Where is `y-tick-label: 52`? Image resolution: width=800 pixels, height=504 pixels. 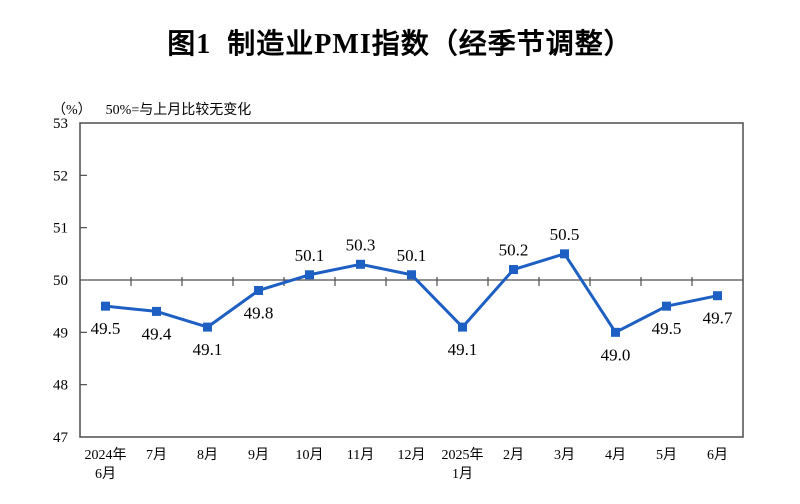 y-tick-label: 52 is located at coordinates (60, 176).